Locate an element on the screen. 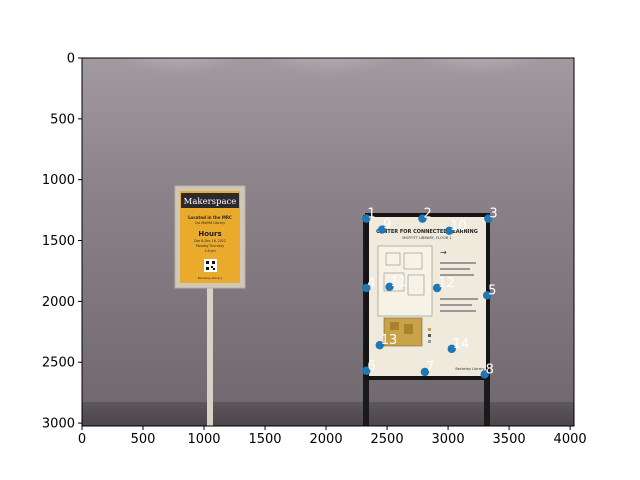 The width and height of the screenshot is (640, 480). point-label-2: 2 is located at coordinates (427, 214).